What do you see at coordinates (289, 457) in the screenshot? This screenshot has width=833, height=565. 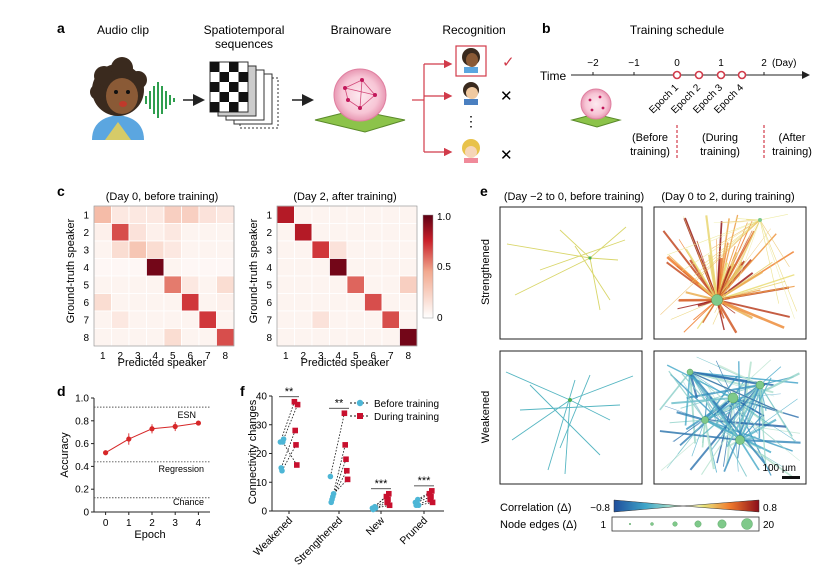 I see `pair-line` at bounding box center [289, 457].